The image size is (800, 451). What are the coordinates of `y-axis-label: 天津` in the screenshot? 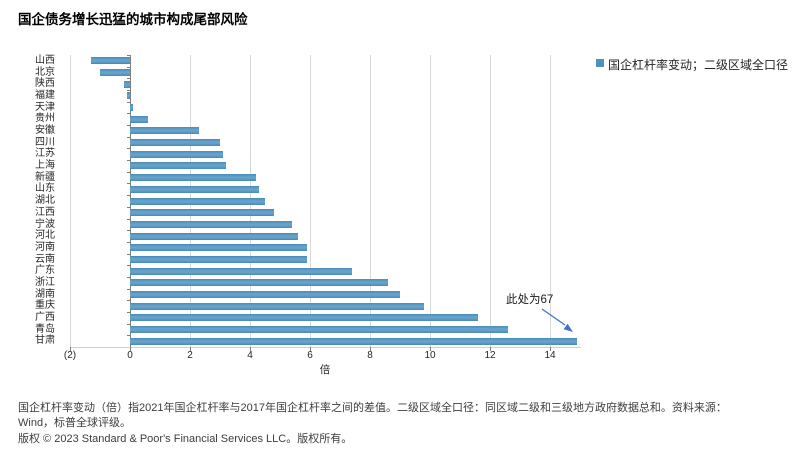 It's located at (45, 107).